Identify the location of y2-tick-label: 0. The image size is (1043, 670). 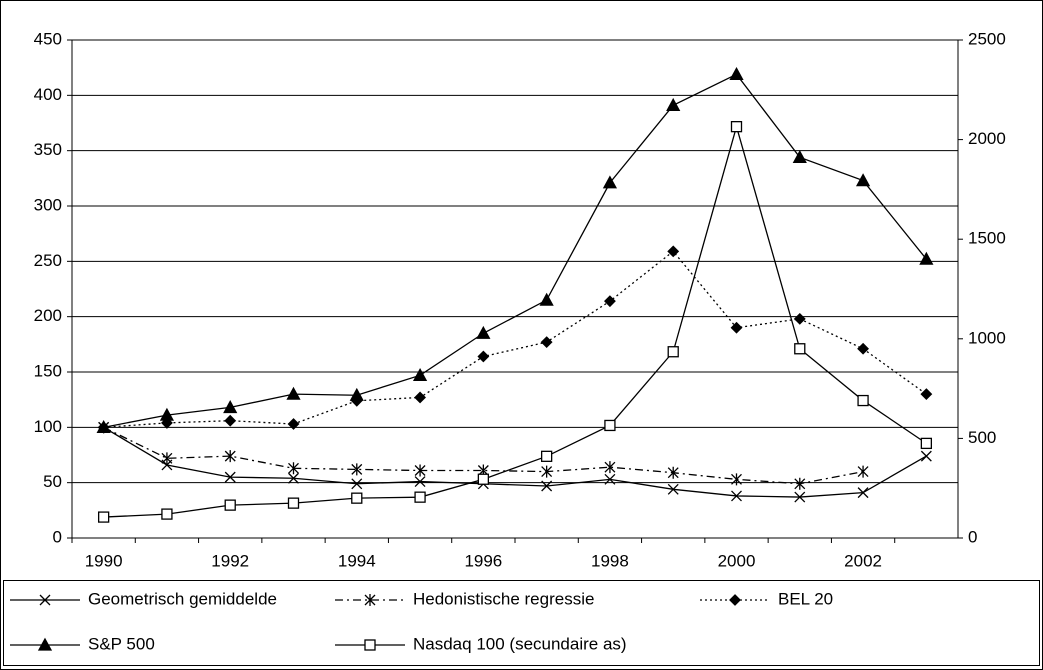
(972, 536).